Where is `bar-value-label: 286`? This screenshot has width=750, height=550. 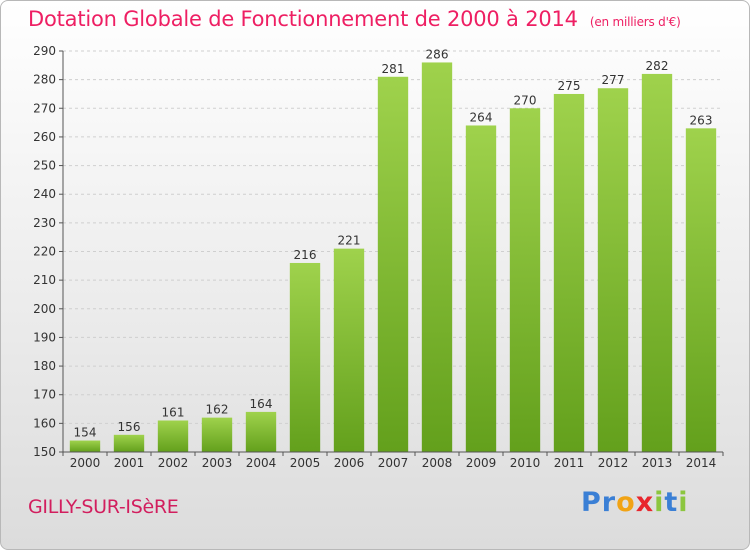
bar-value-label: 286 is located at coordinates (437, 54).